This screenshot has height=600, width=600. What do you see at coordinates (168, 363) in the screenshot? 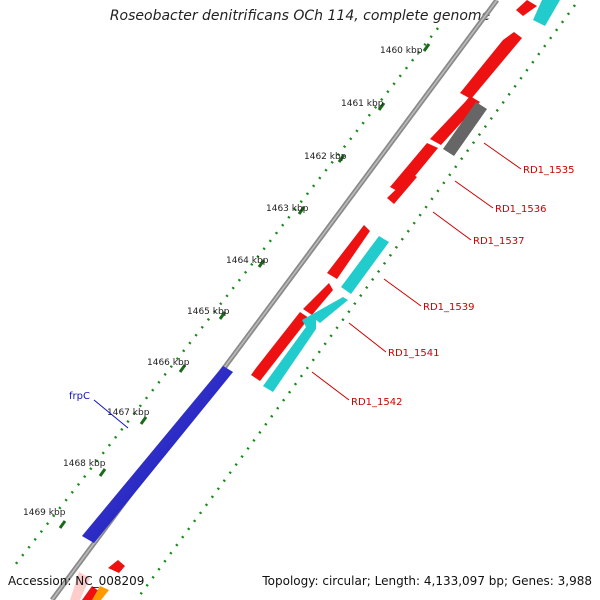
I see `tick-label-1466: 1466 kbp` at bounding box center [168, 363].